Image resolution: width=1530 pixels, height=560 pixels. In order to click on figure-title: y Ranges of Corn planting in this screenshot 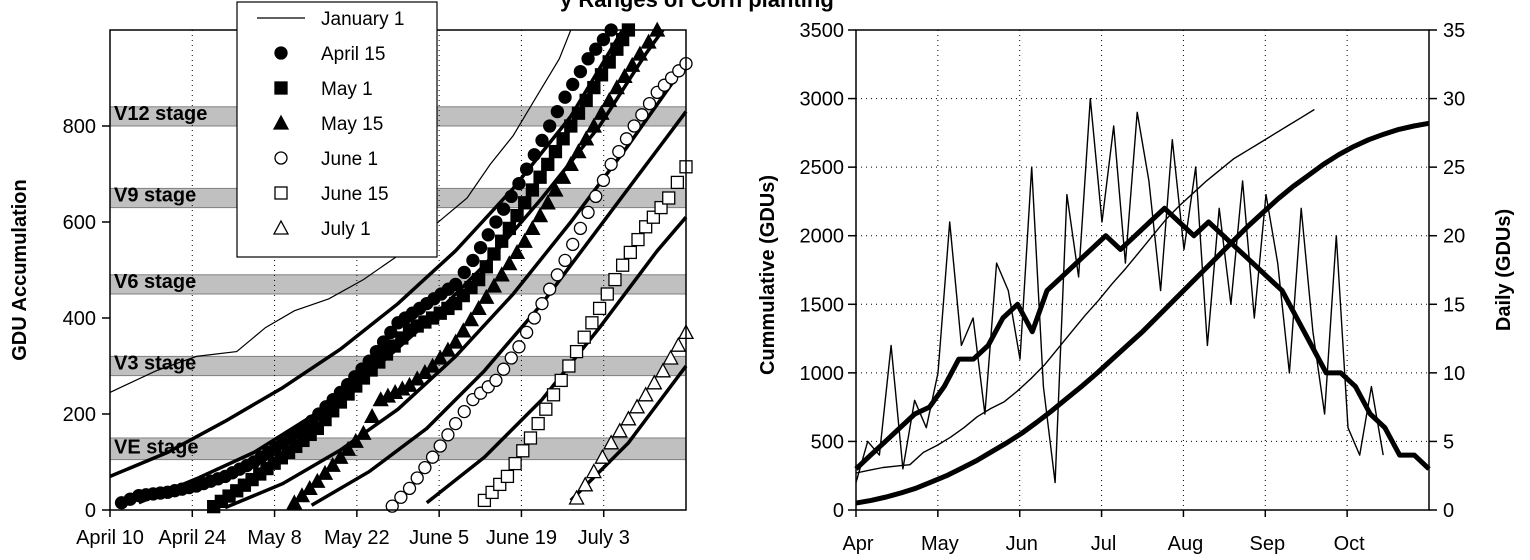, I will do `click(697, 6)`.